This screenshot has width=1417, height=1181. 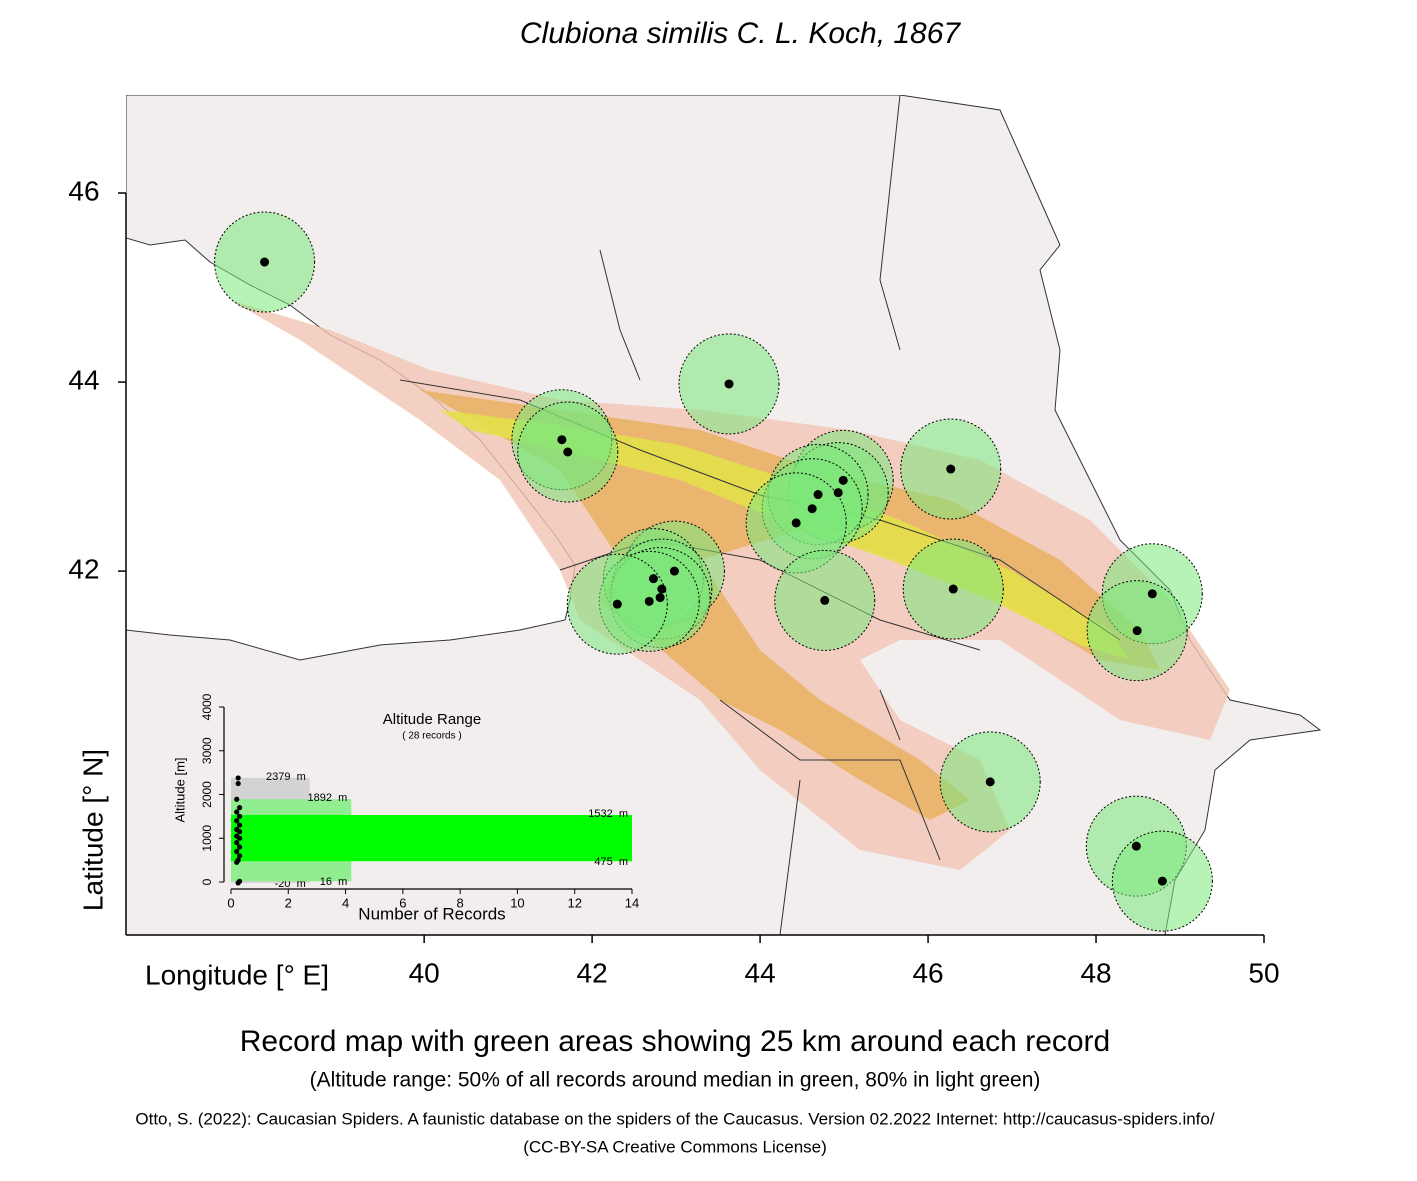 I want to click on inset-x-label: Number of Records, so click(x=431, y=913).